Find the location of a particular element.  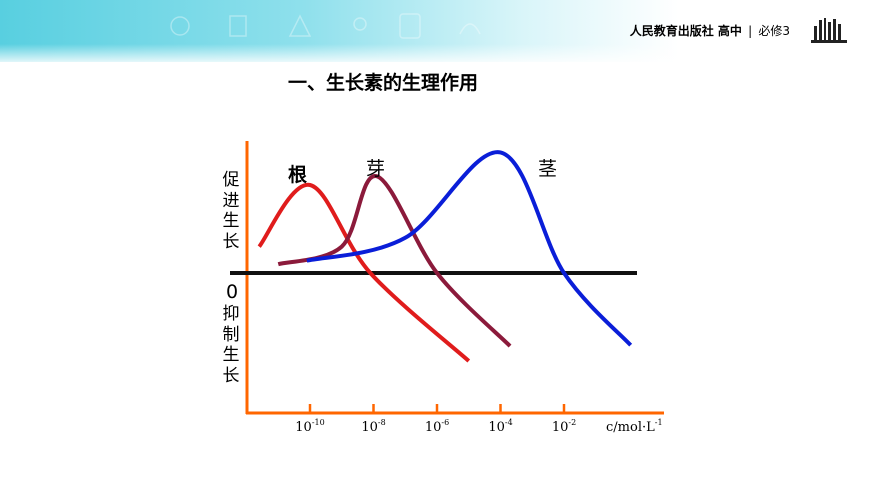

x-tick-exponent: -10 is located at coordinates (318, 422).